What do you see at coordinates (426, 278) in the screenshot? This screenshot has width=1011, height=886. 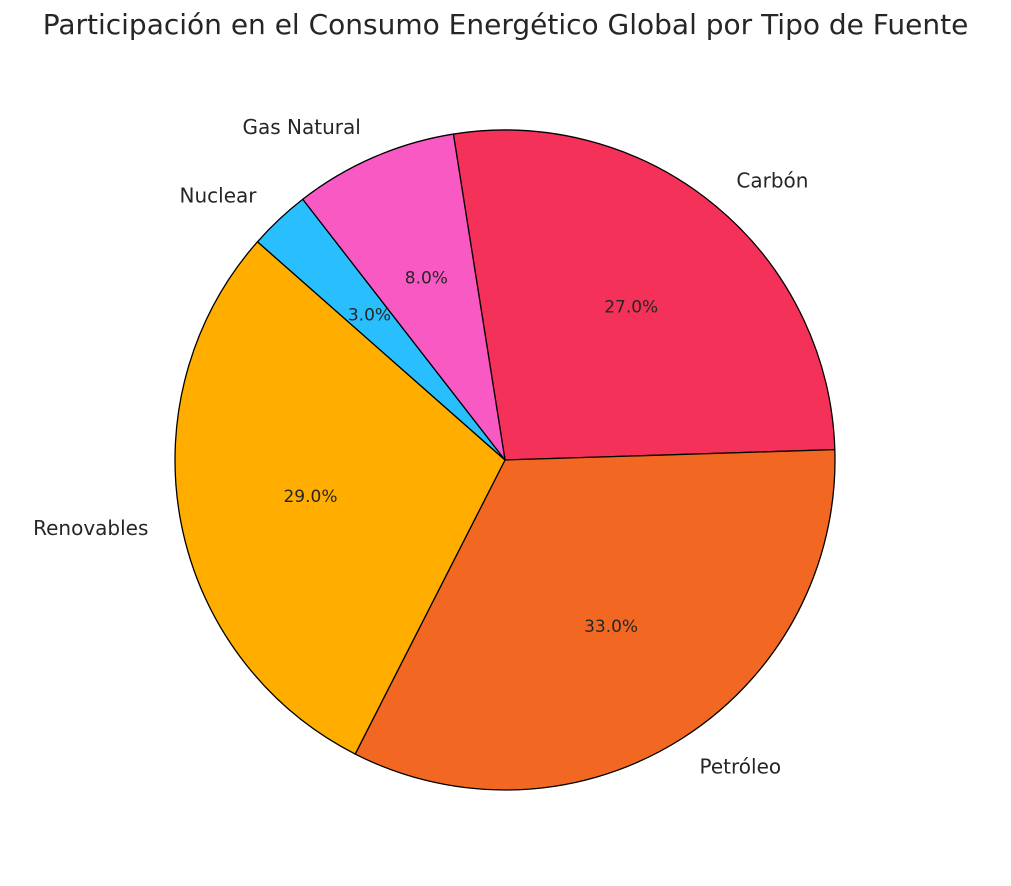 I see `pct-label-gas-natural: 8.0%` at bounding box center [426, 278].